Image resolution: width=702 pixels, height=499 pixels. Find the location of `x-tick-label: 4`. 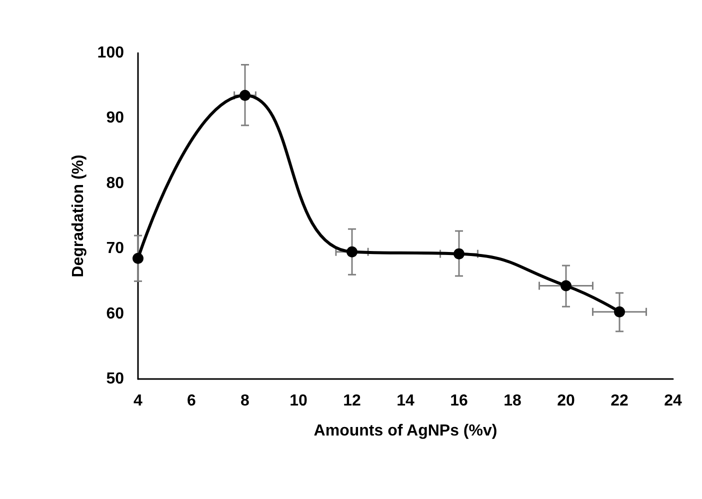

x-tick-label: 4 is located at coordinates (138, 401).